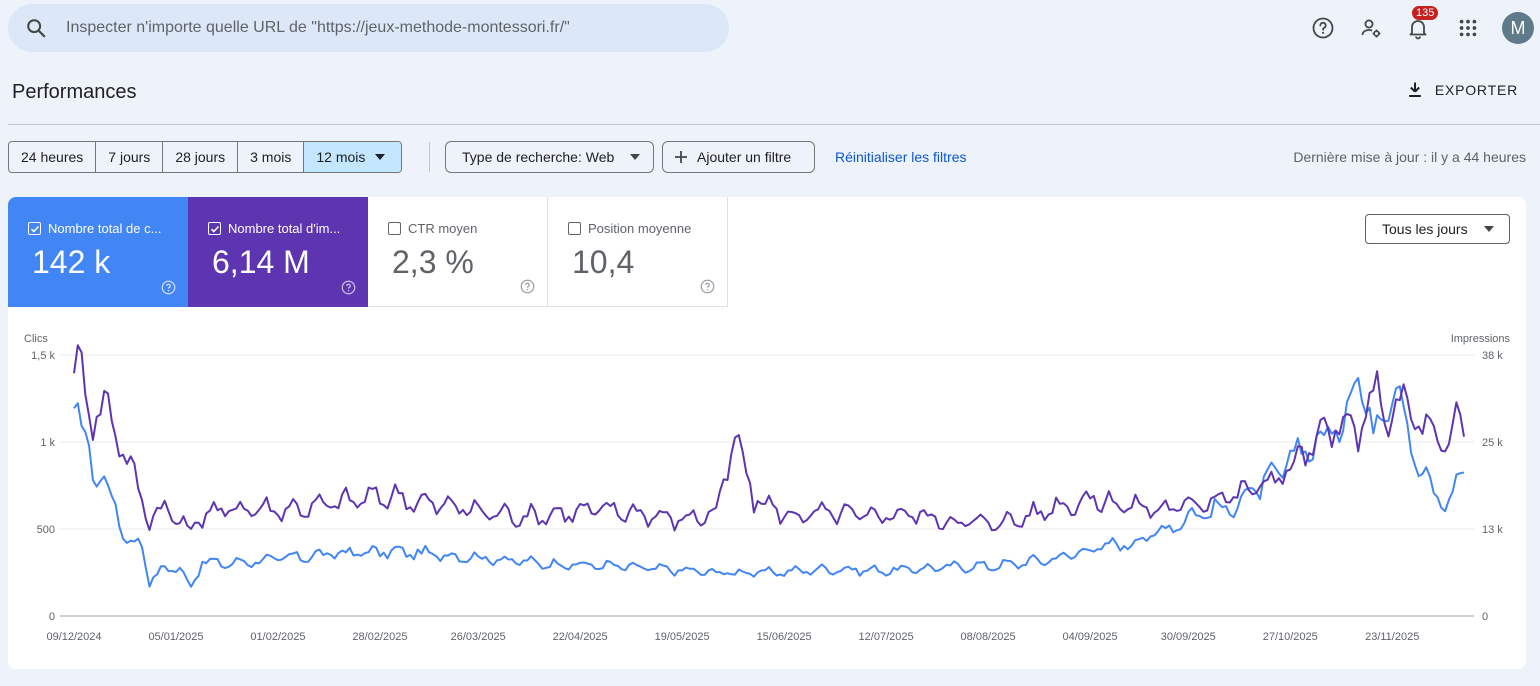 The height and width of the screenshot is (686, 1540). Describe the element at coordinates (1371, 28) in the screenshot. I see `user-settings-icon` at that location.